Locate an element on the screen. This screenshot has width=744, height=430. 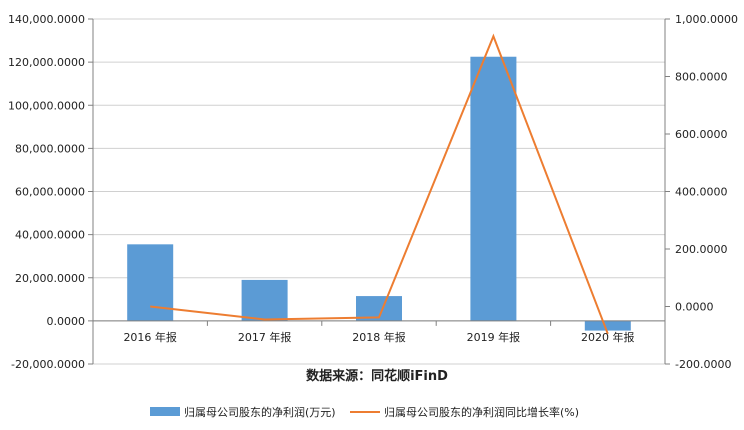
left-tick-label: 140,000.0000 is located at coordinates (46, 19).